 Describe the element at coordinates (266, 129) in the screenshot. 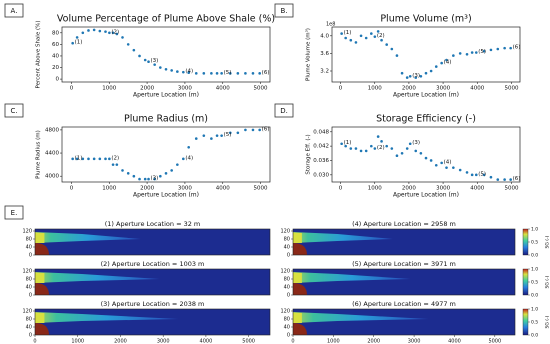

I see `annotation: (6)` at that location.